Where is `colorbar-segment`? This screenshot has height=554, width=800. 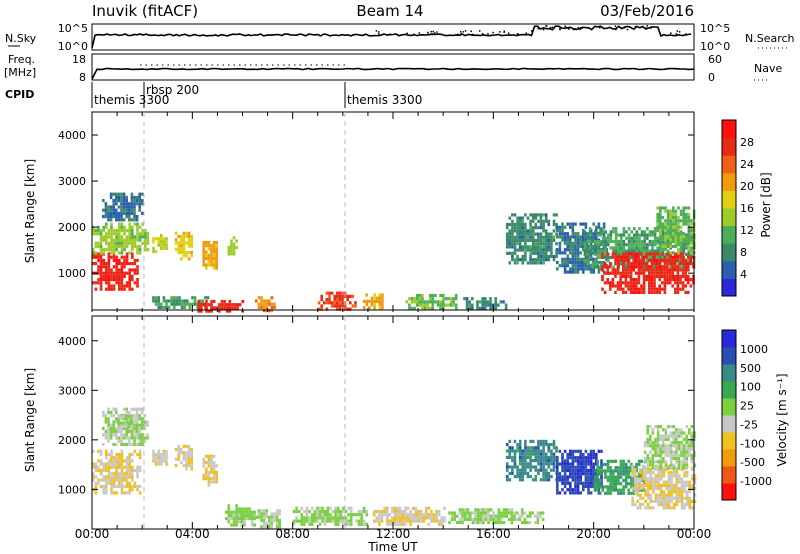
colorbar-segment is located at coordinates (729, 269).